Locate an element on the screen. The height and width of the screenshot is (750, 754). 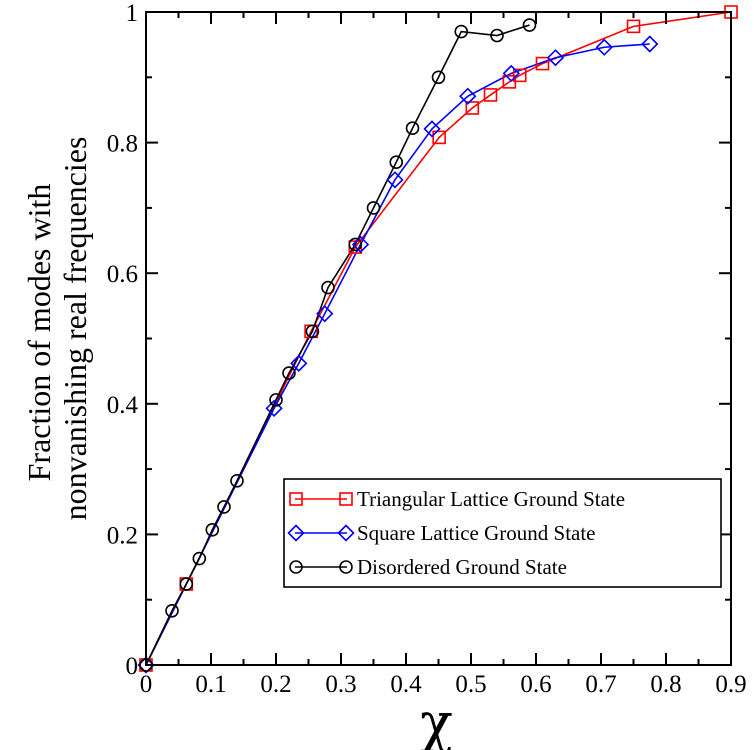
legend-label: Triangular Lattice Ground State is located at coordinates (491, 499).